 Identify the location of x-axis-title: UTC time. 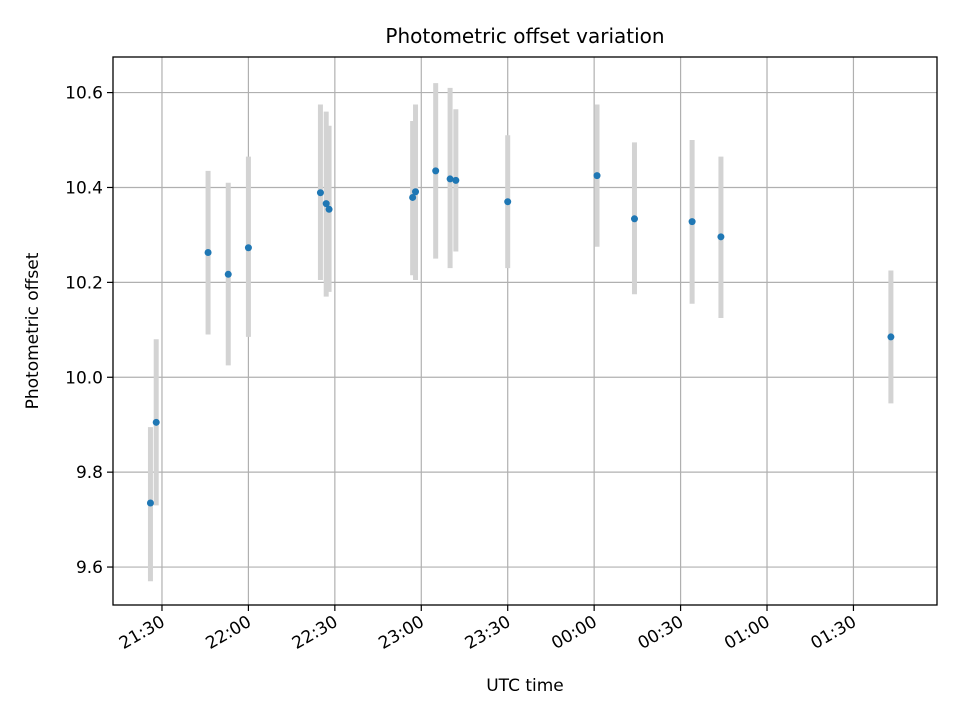
(525, 686).